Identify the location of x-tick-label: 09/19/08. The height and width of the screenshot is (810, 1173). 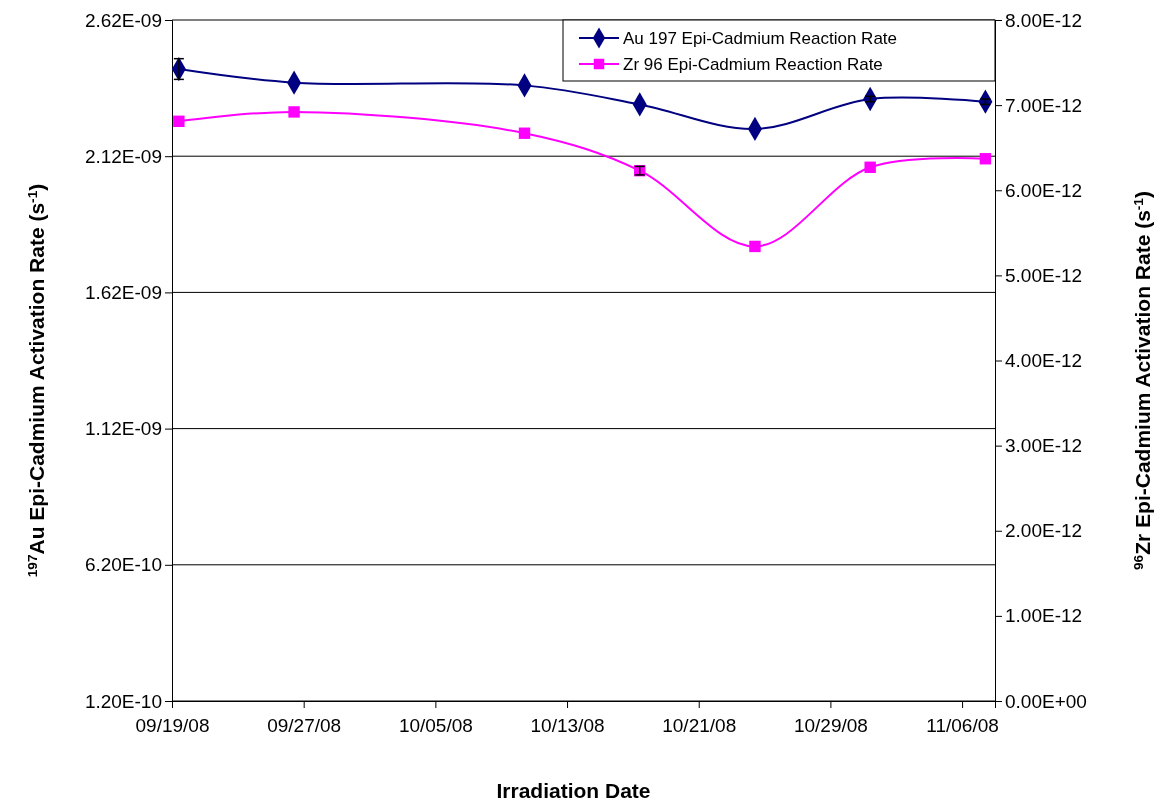
(172, 725).